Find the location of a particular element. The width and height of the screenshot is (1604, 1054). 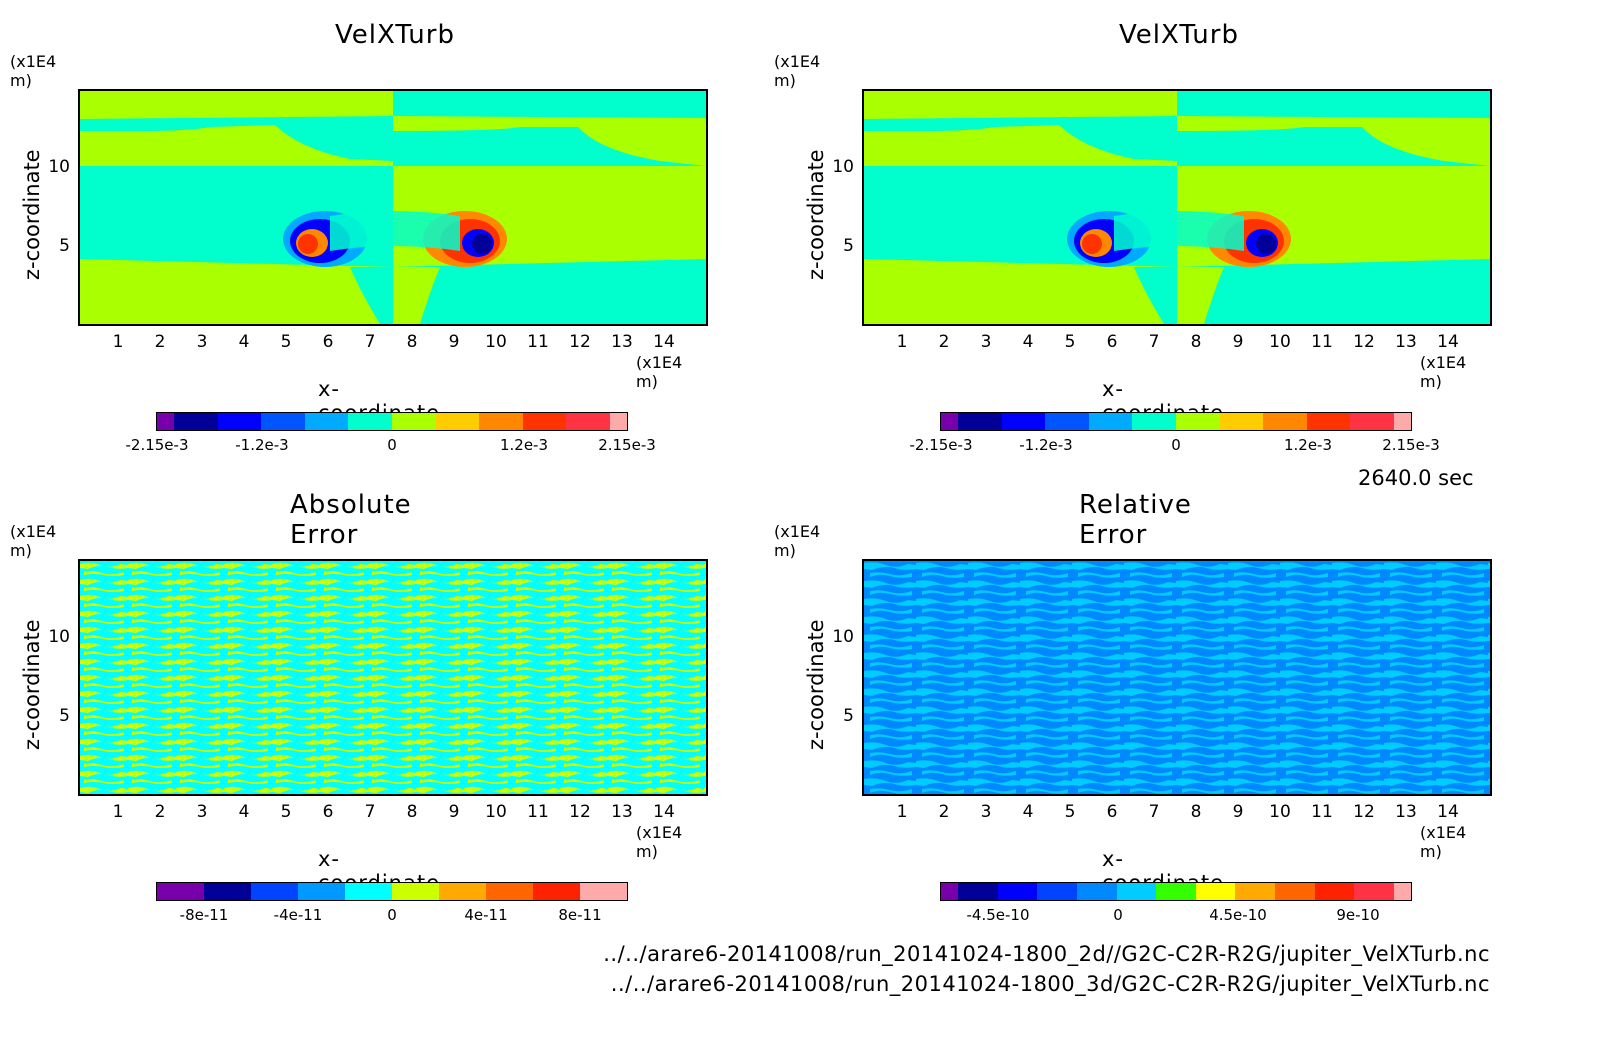

heatmap-relative-error is located at coordinates (1177, 677).